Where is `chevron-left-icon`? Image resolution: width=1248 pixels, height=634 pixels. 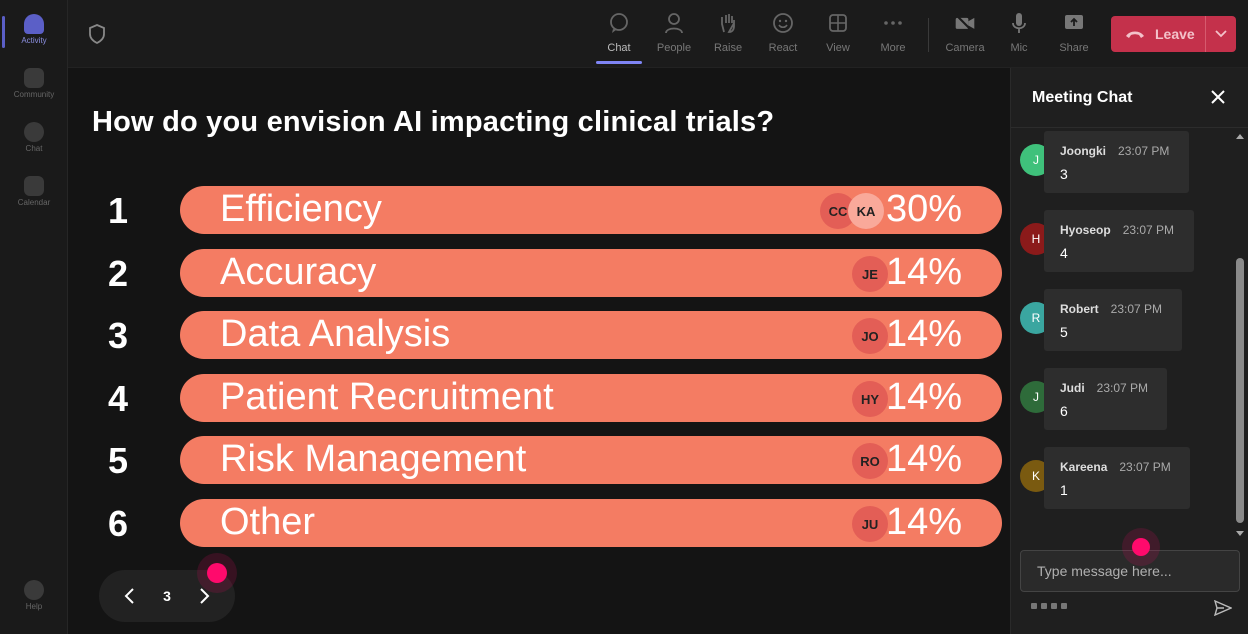 chevron-left-icon is located at coordinates (129, 596).